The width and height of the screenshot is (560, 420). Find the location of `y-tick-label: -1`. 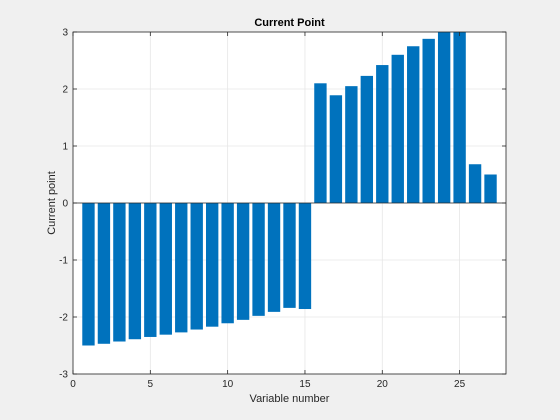

y-tick-label: -1 is located at coordinates (63, 261).